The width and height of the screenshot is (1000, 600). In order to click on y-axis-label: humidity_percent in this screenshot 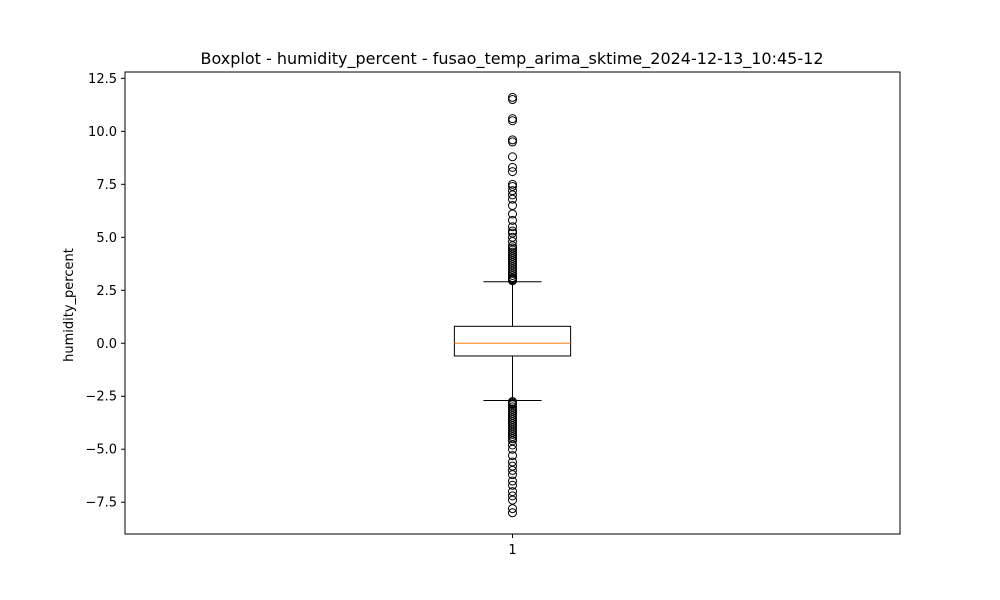, I will do `click(69, 305)`.